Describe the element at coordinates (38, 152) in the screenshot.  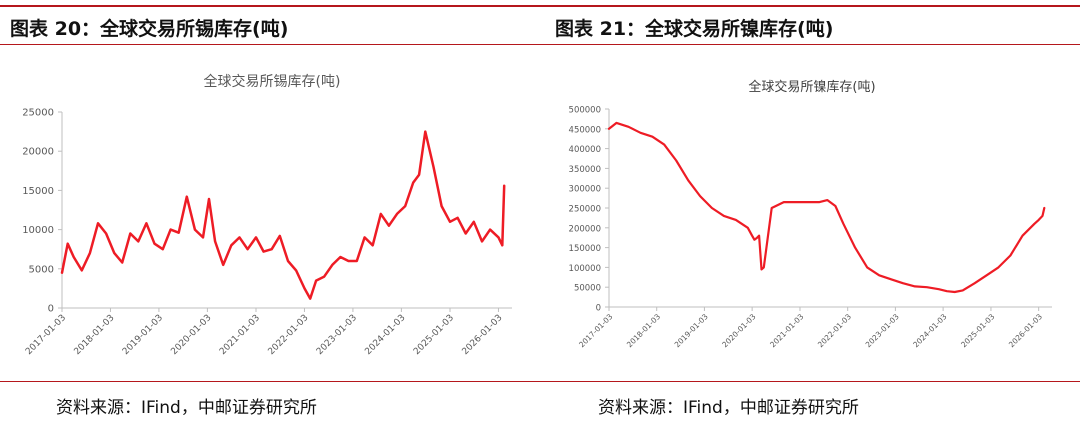
I see `y-tick-label: 20000` at that location.